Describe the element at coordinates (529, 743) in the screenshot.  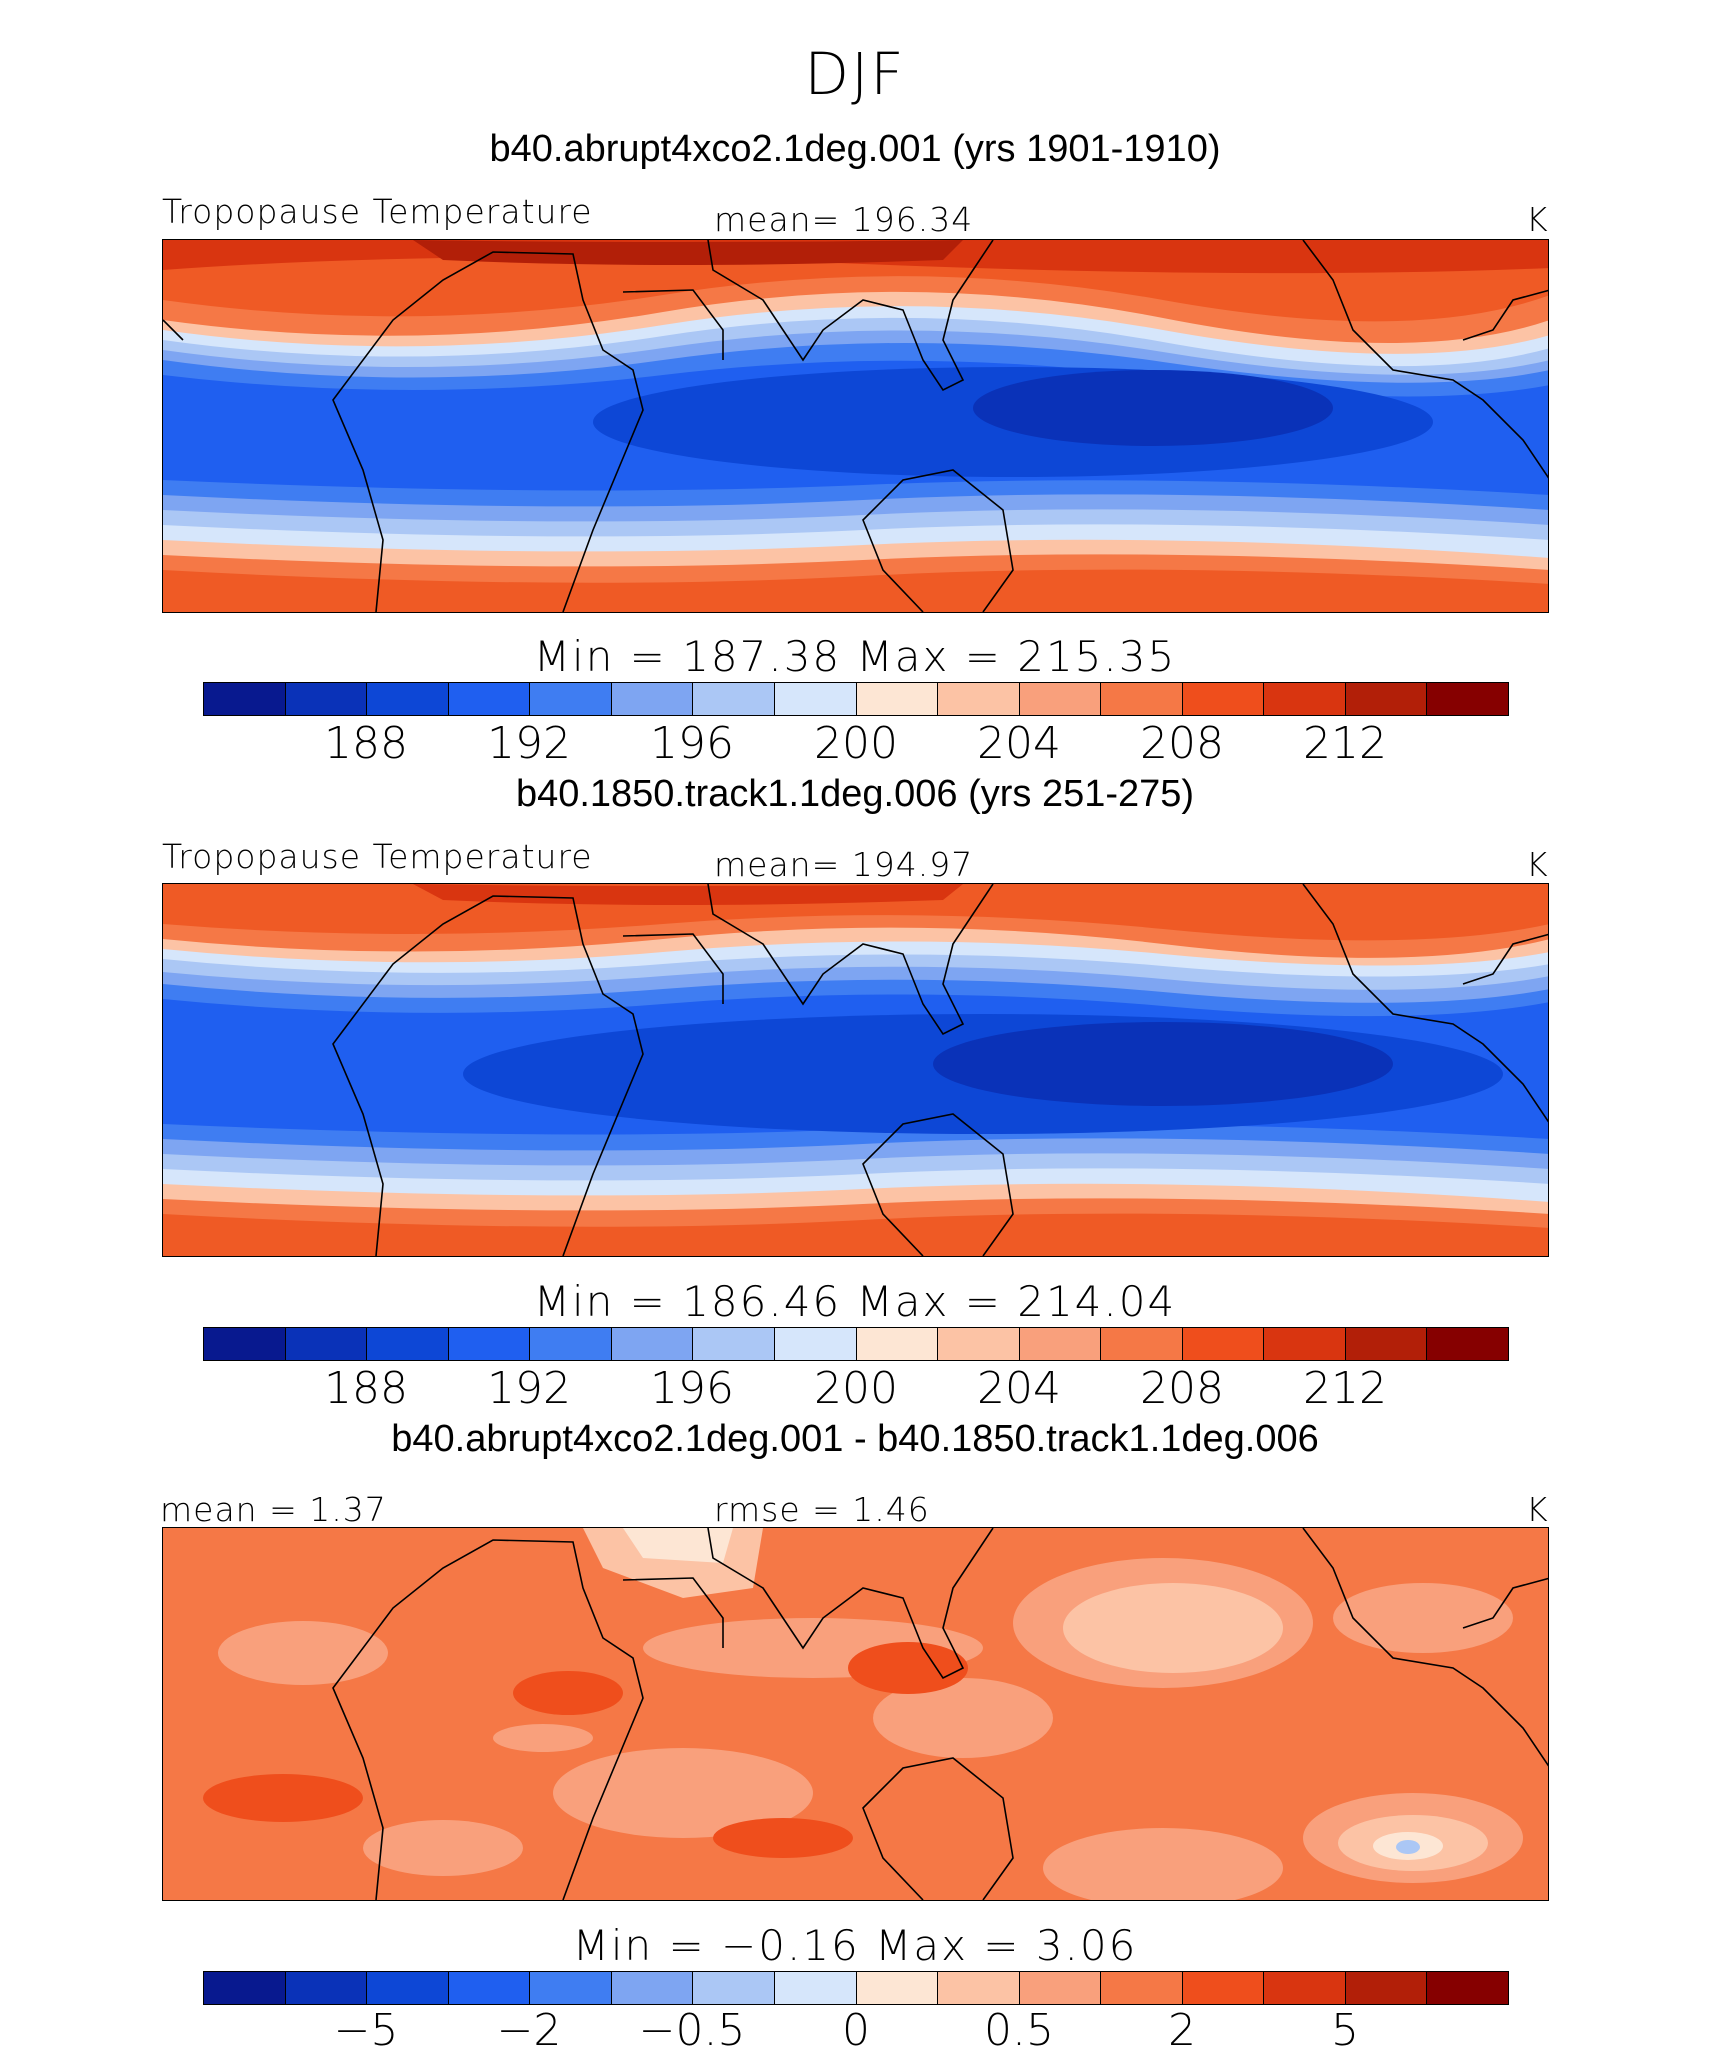
I see `panel-1-tick-label: 192` at that location.